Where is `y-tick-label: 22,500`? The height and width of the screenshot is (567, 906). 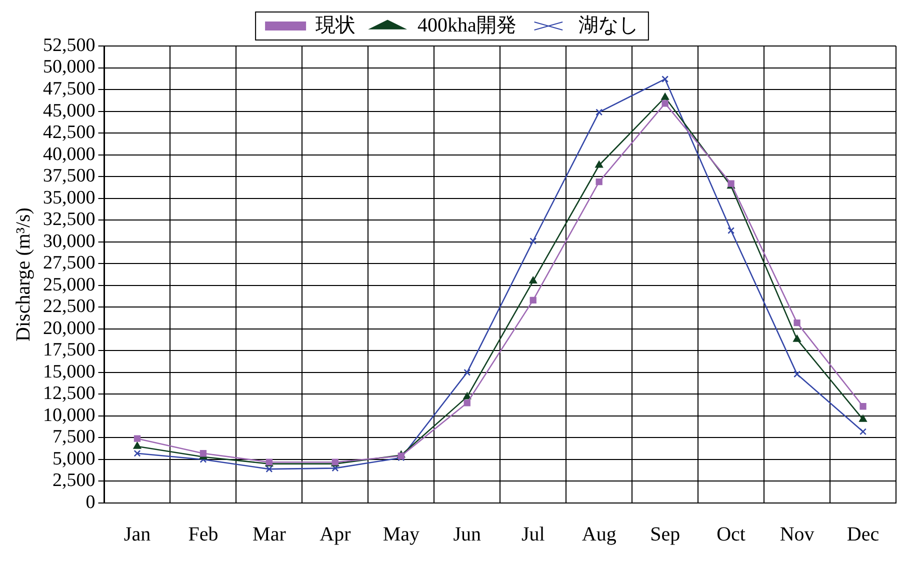 y-tick-label: 22,500 is located at coordinates (69, 307).